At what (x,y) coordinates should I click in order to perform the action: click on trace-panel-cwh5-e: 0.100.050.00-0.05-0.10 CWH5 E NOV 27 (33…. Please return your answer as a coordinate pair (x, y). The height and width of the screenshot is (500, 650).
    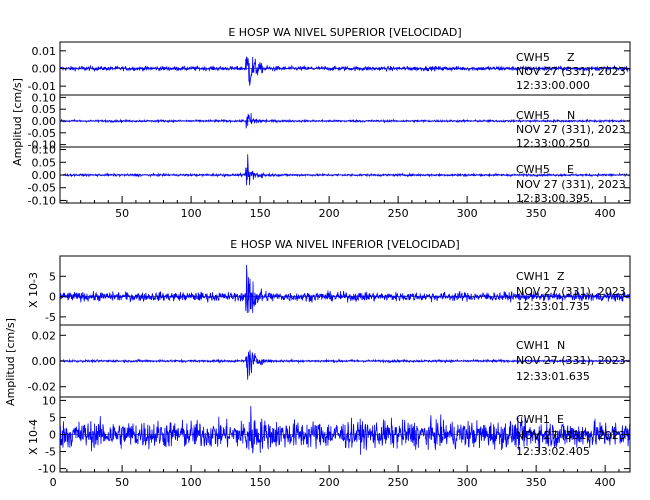
    Looking at the image, I should click on (329, 175).